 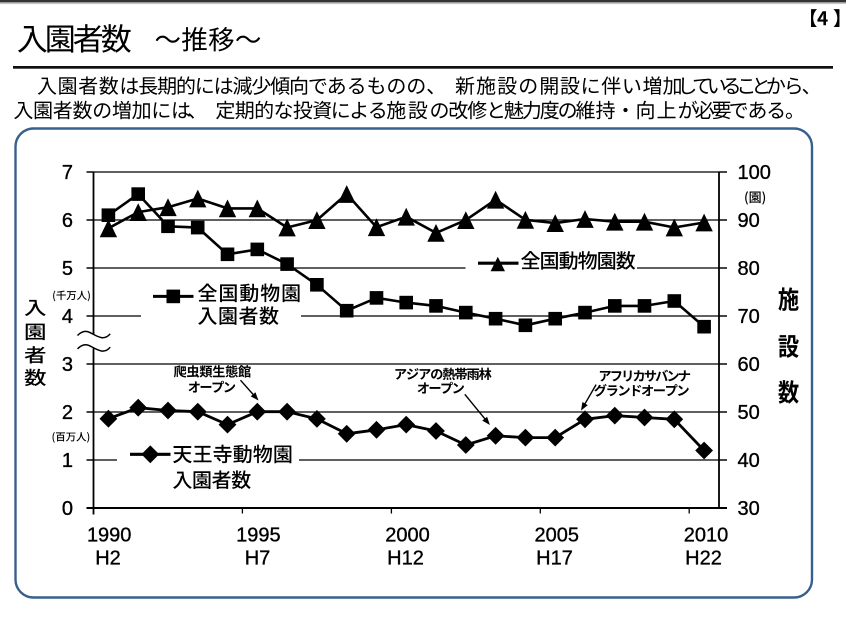 I want to click on svg-text: 60, so click(x=749, y=365).